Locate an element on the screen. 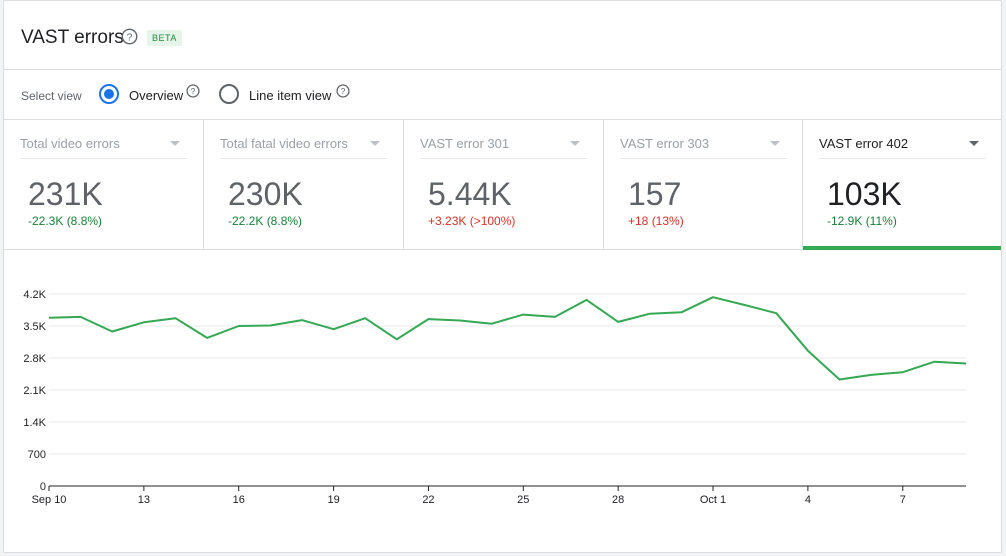  help-icon: ? is located at coordinates (129, 39).